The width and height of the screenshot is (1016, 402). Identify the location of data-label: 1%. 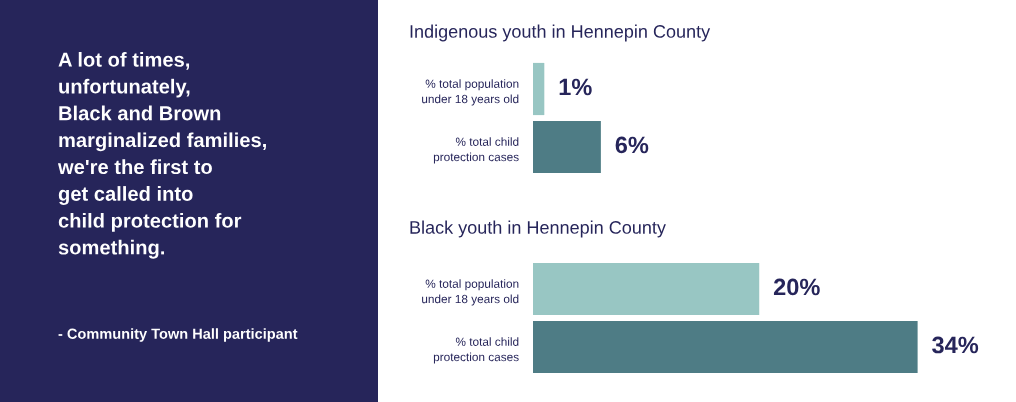
(575, 87).